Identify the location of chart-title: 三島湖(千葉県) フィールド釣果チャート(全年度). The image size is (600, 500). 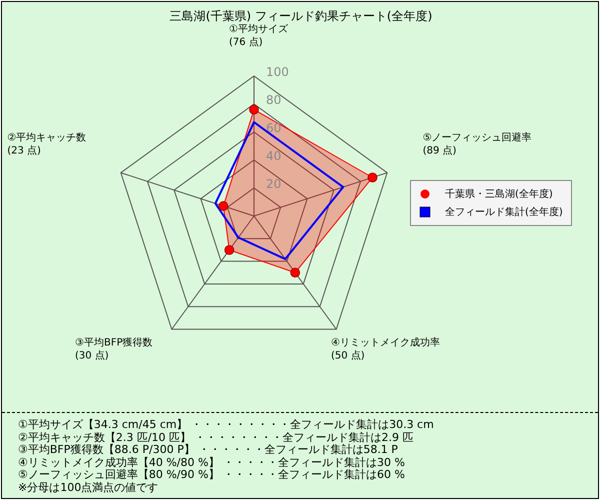
(301, 16).